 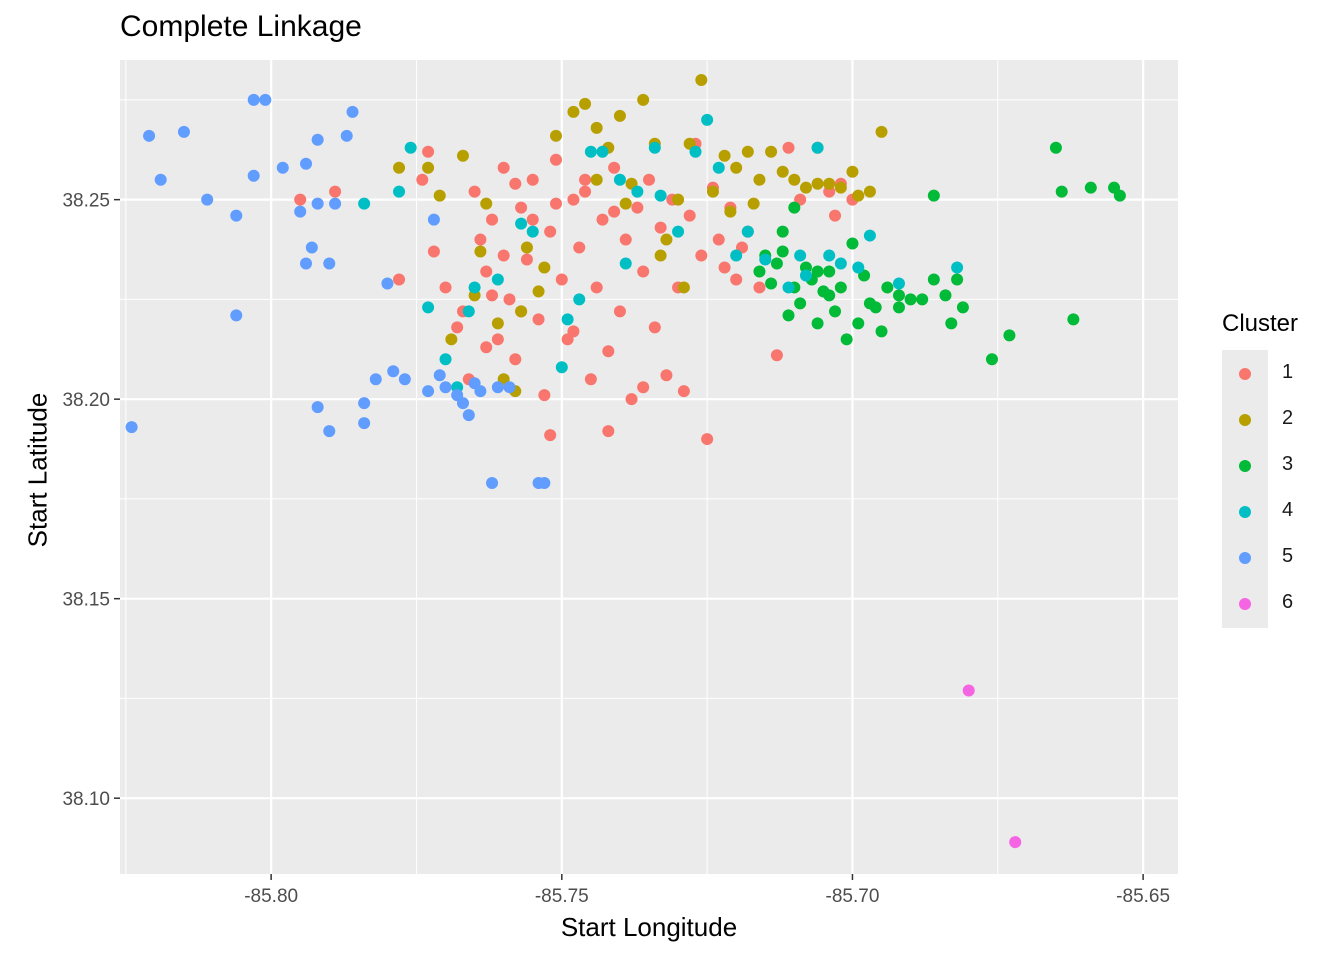 I want to click on legend-item-3: 3, so click(x=1257, y=466).